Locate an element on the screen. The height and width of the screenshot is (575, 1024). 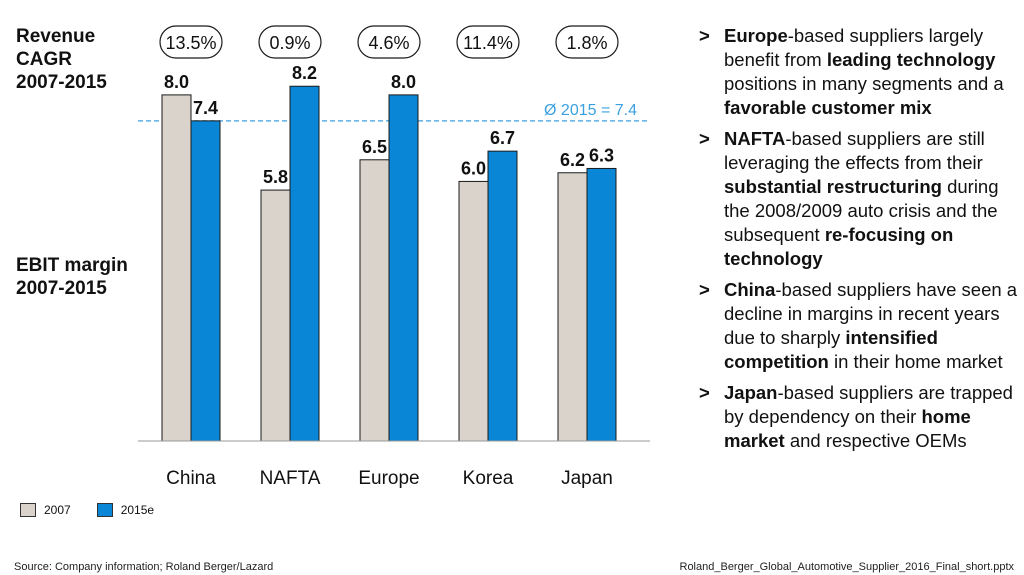
category-label-korea: Korea is located at coordinates (488, 478).